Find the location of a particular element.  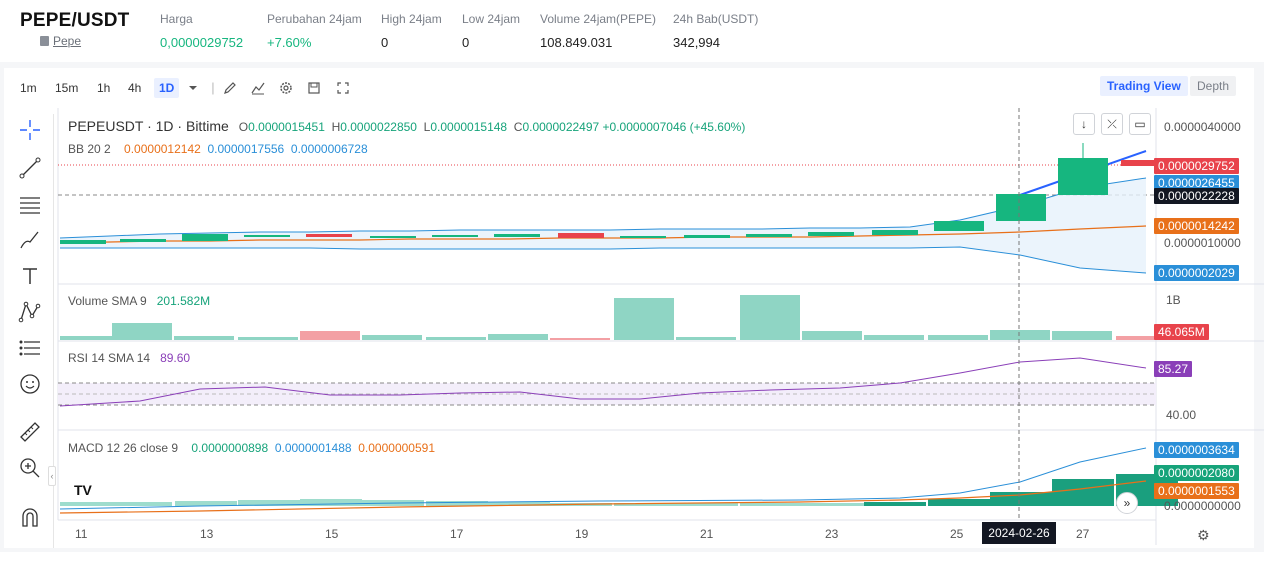

gear-icon is located at coordinates (286, 88).